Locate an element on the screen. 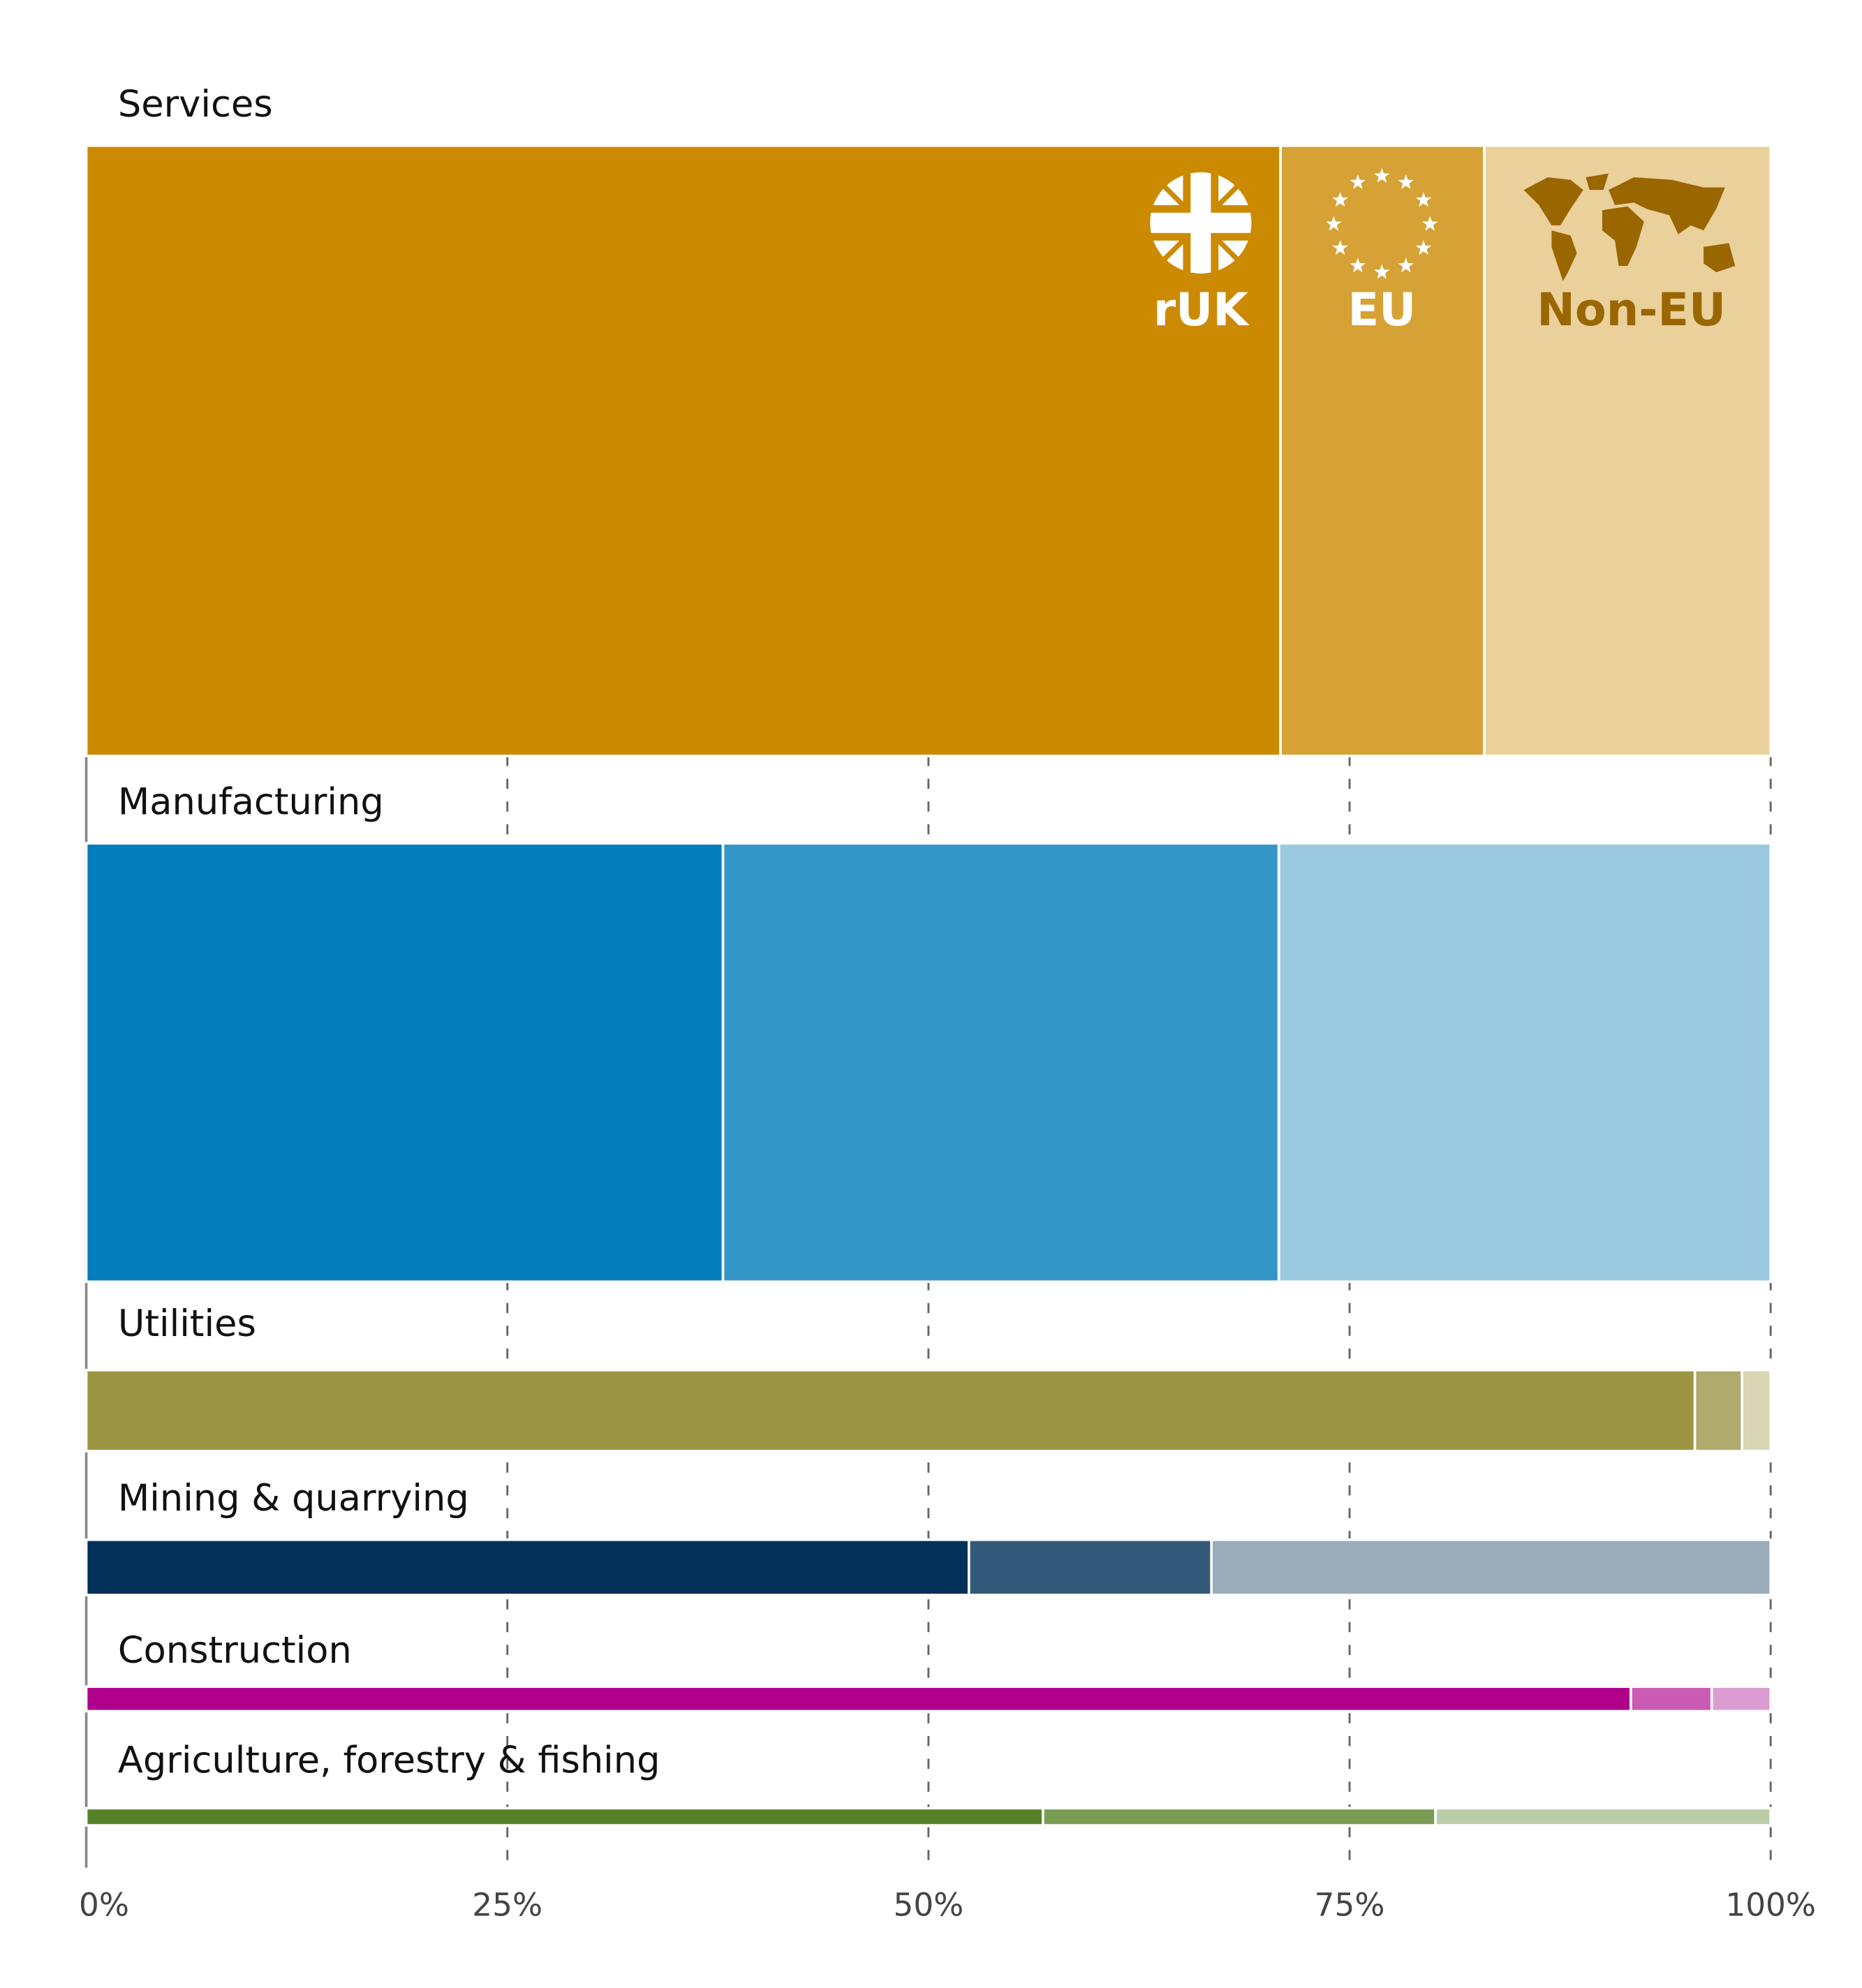  x-tick-label: 0% is located at coordinates (104, 1905).